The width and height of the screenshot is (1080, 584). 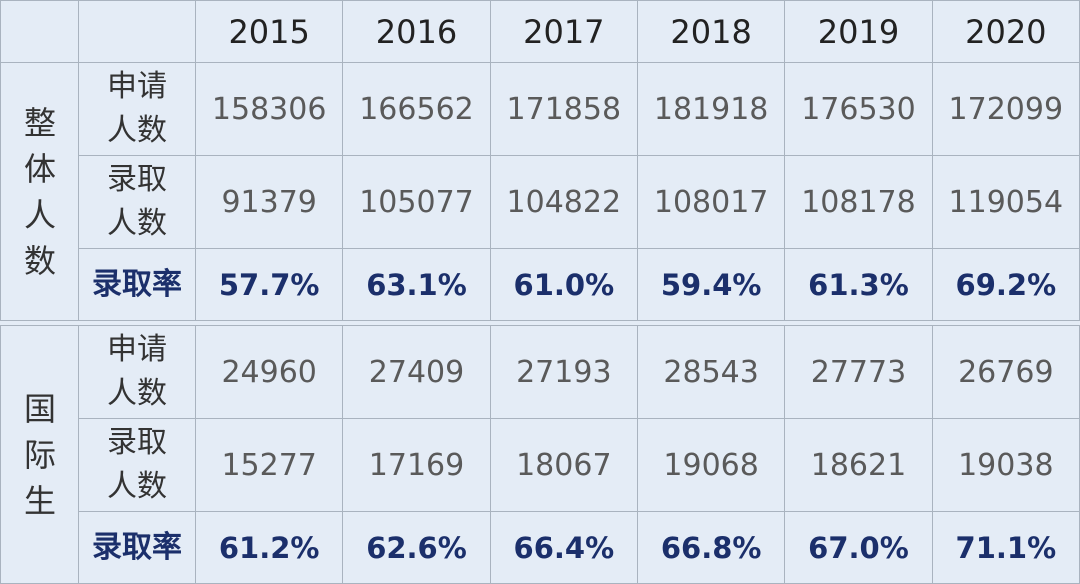 I want to click on value-cell: 172099, so click(x=1005, y=109).